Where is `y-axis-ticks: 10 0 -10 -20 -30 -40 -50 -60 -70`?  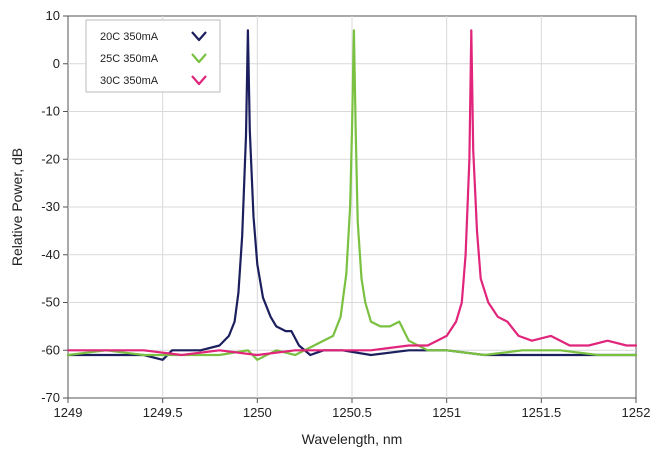
y-axis-ticks: 10 0 -10 -20 -30 -40 -50 -60 -70 is located at coordinates (54, 206).